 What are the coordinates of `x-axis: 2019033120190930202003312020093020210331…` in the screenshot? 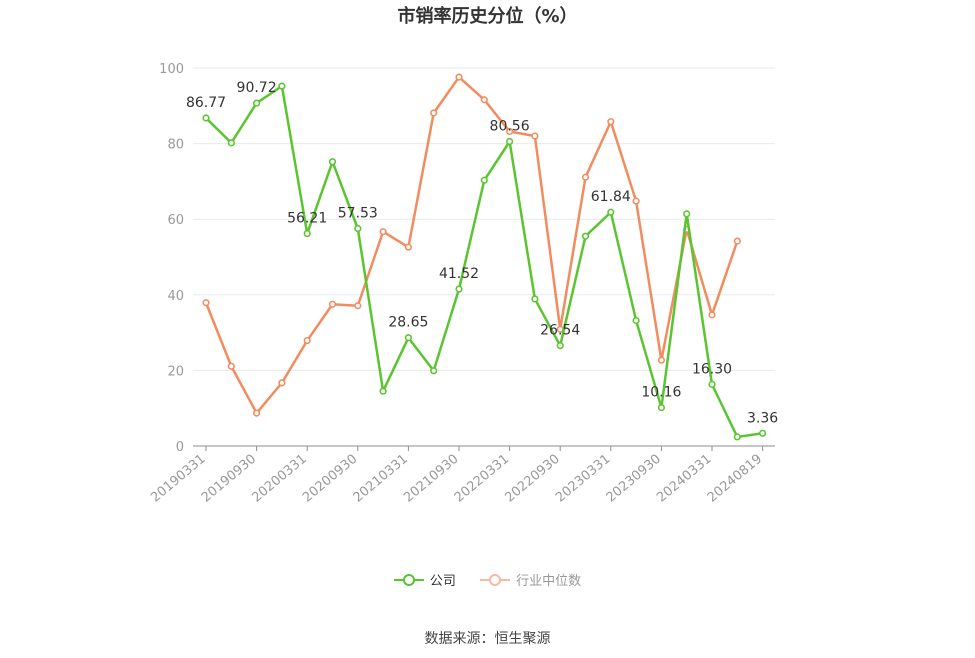 It's located at (461, 475).